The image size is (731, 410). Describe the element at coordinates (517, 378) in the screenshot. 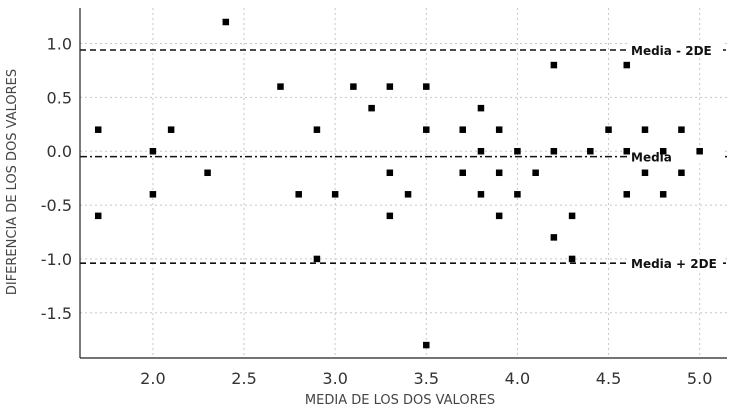

I see `x-tick-label: 4.0` at that location.